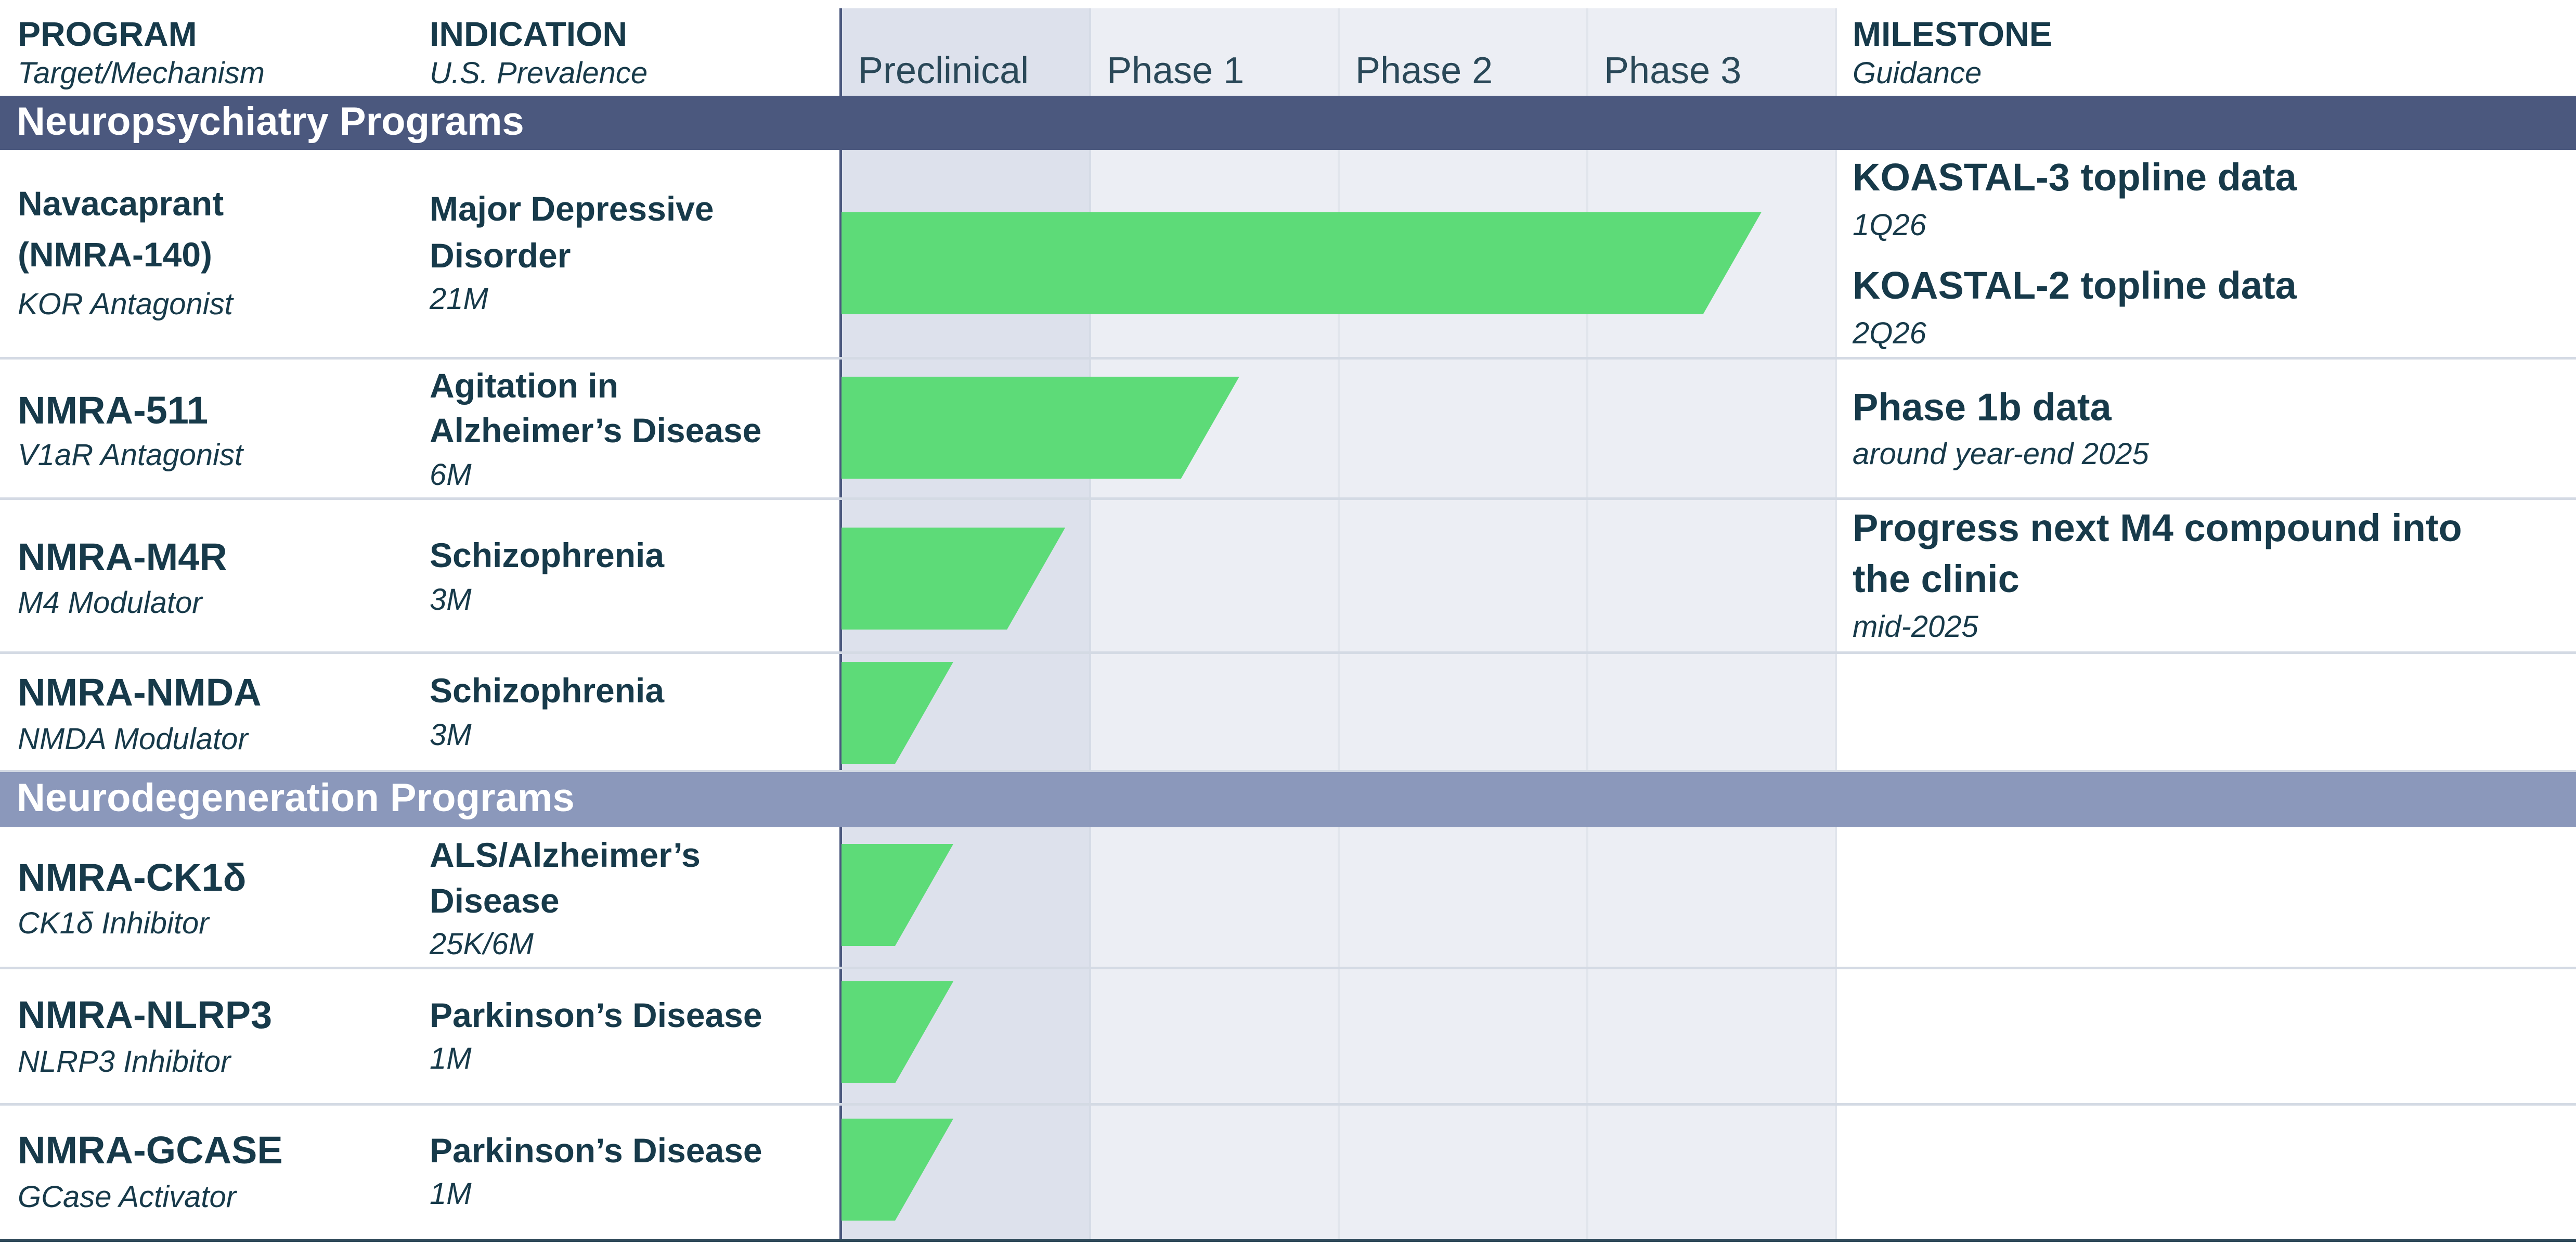 Image resolution: width=2576 pixels, height=1244 pixels. Describe the element at coordinates (1424, 71) in the screenshot. I see `stage-header-phase2: Phase 2` at that location.